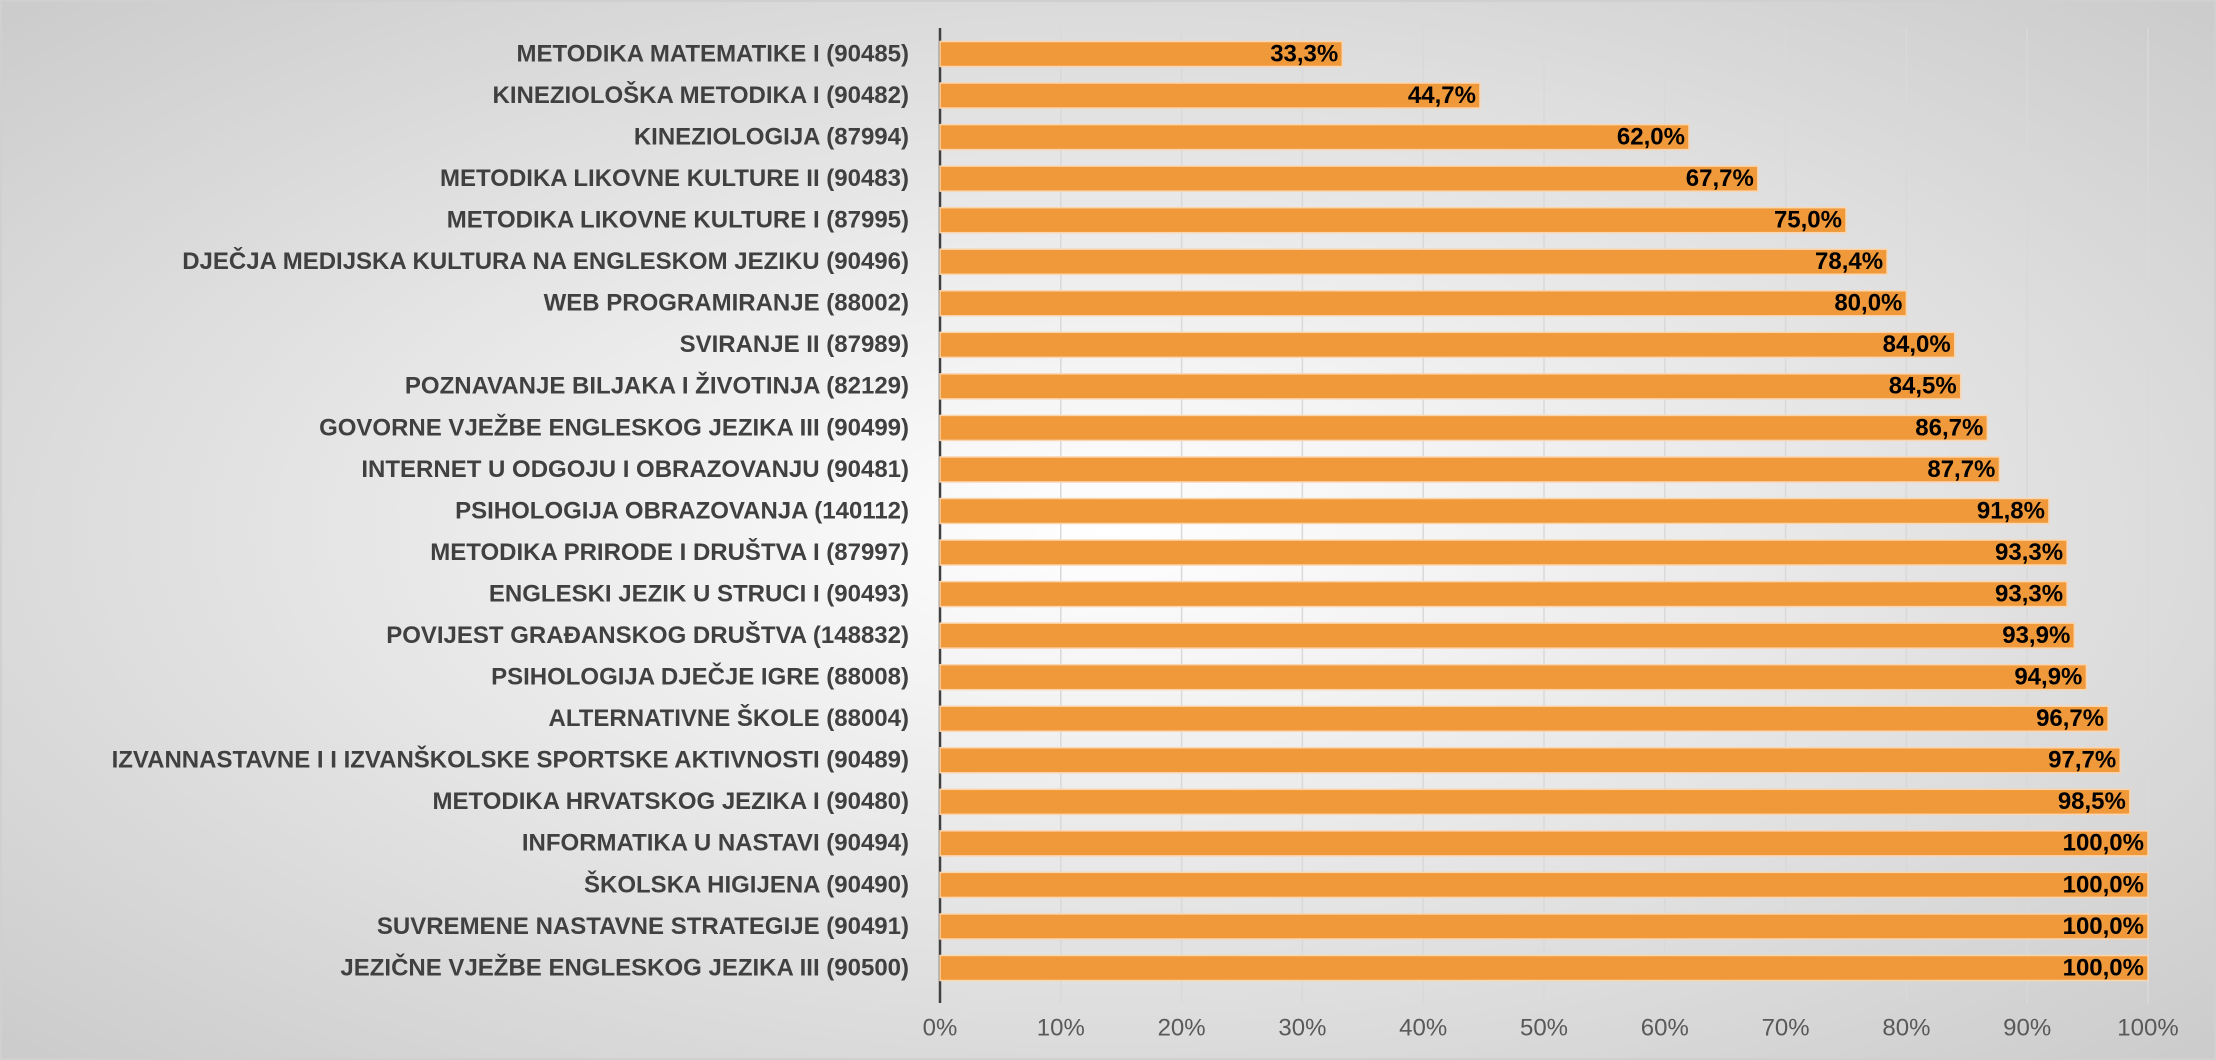 This screenshot has height=1060, width=2216. What do you see at coordinates (699, 593) in the screenshot?
I see `y-tick-label: ENGLESKI JEZIK U STRUCI I (90493)` at bounding box center [699, 593].